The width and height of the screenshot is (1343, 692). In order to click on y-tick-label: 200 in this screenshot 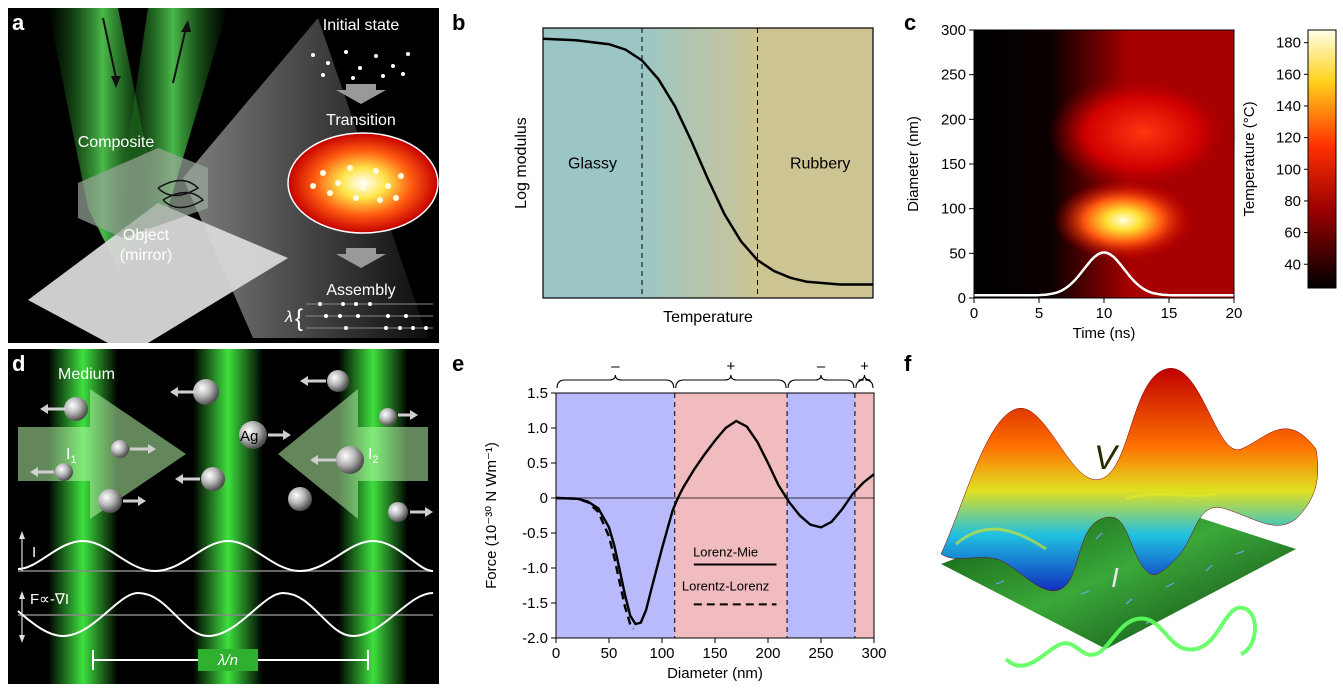, I will do `click(953, 119)`.